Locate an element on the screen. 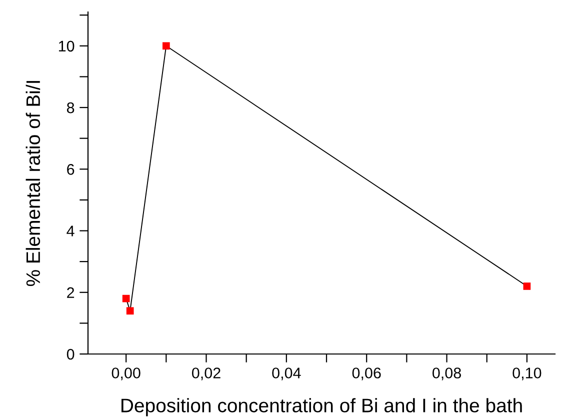 The height and width of the screenshot is (419, 562). y-axis-title: % Elemental ratio of Bi/I is located at coordinates (33, 183).